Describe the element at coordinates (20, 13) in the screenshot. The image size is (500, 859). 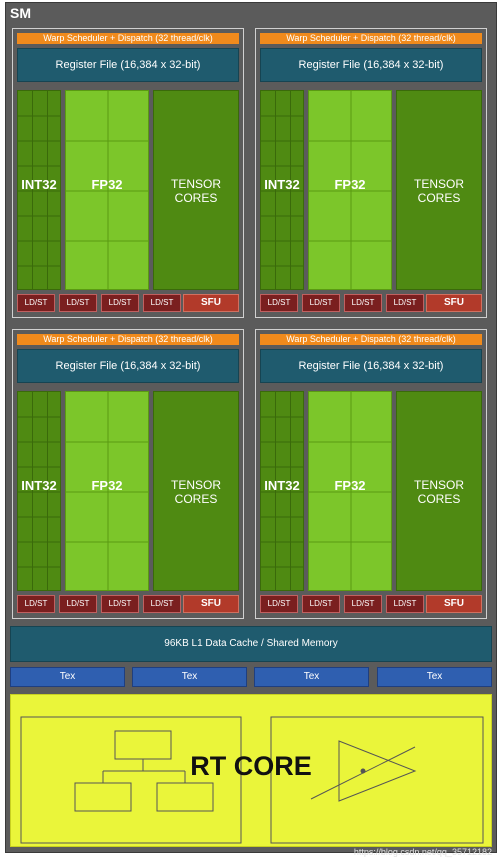
I see `sm-title: SM` at that location.